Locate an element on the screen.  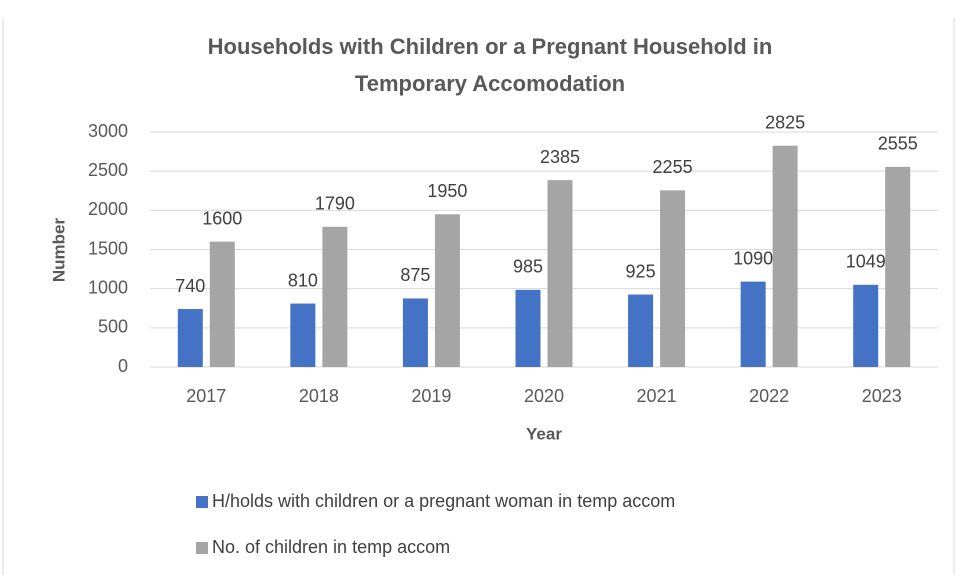
x-axis-title: Year is located at coordinates (544, 433).